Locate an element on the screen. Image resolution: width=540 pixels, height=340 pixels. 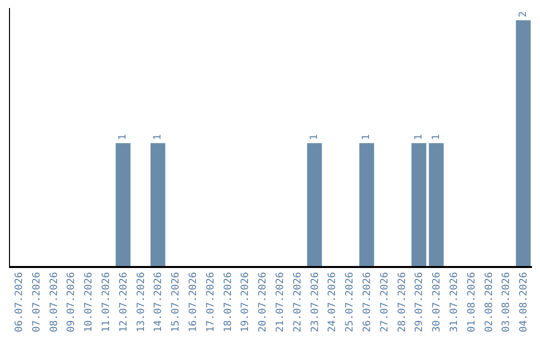
x-tick-label: 19.07.2026 is located at coordinates (246, 302).